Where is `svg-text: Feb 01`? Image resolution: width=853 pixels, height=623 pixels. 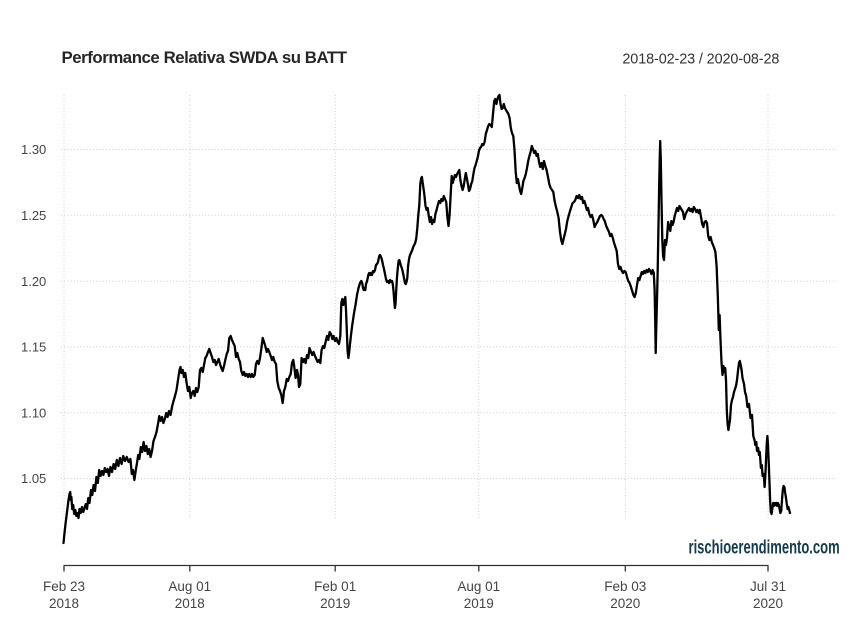 svg-text: Feb 01 is located at coordinates (335, 586).